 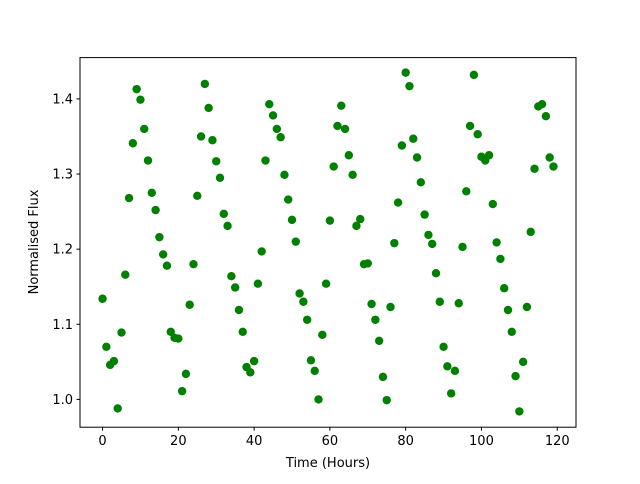 I want to click on y-tick-label: 1.2, so click(x=62, y=250).